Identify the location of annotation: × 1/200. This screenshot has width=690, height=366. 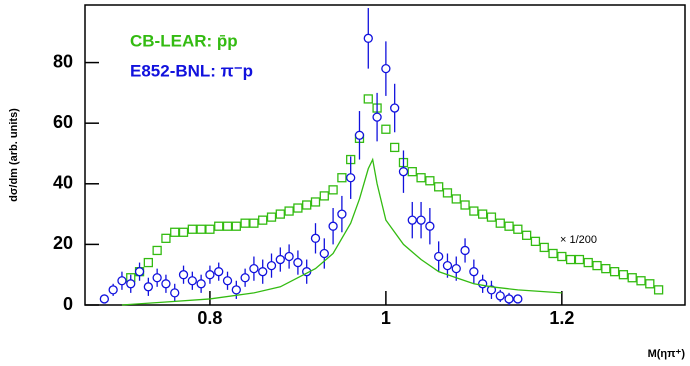
(578, 240).